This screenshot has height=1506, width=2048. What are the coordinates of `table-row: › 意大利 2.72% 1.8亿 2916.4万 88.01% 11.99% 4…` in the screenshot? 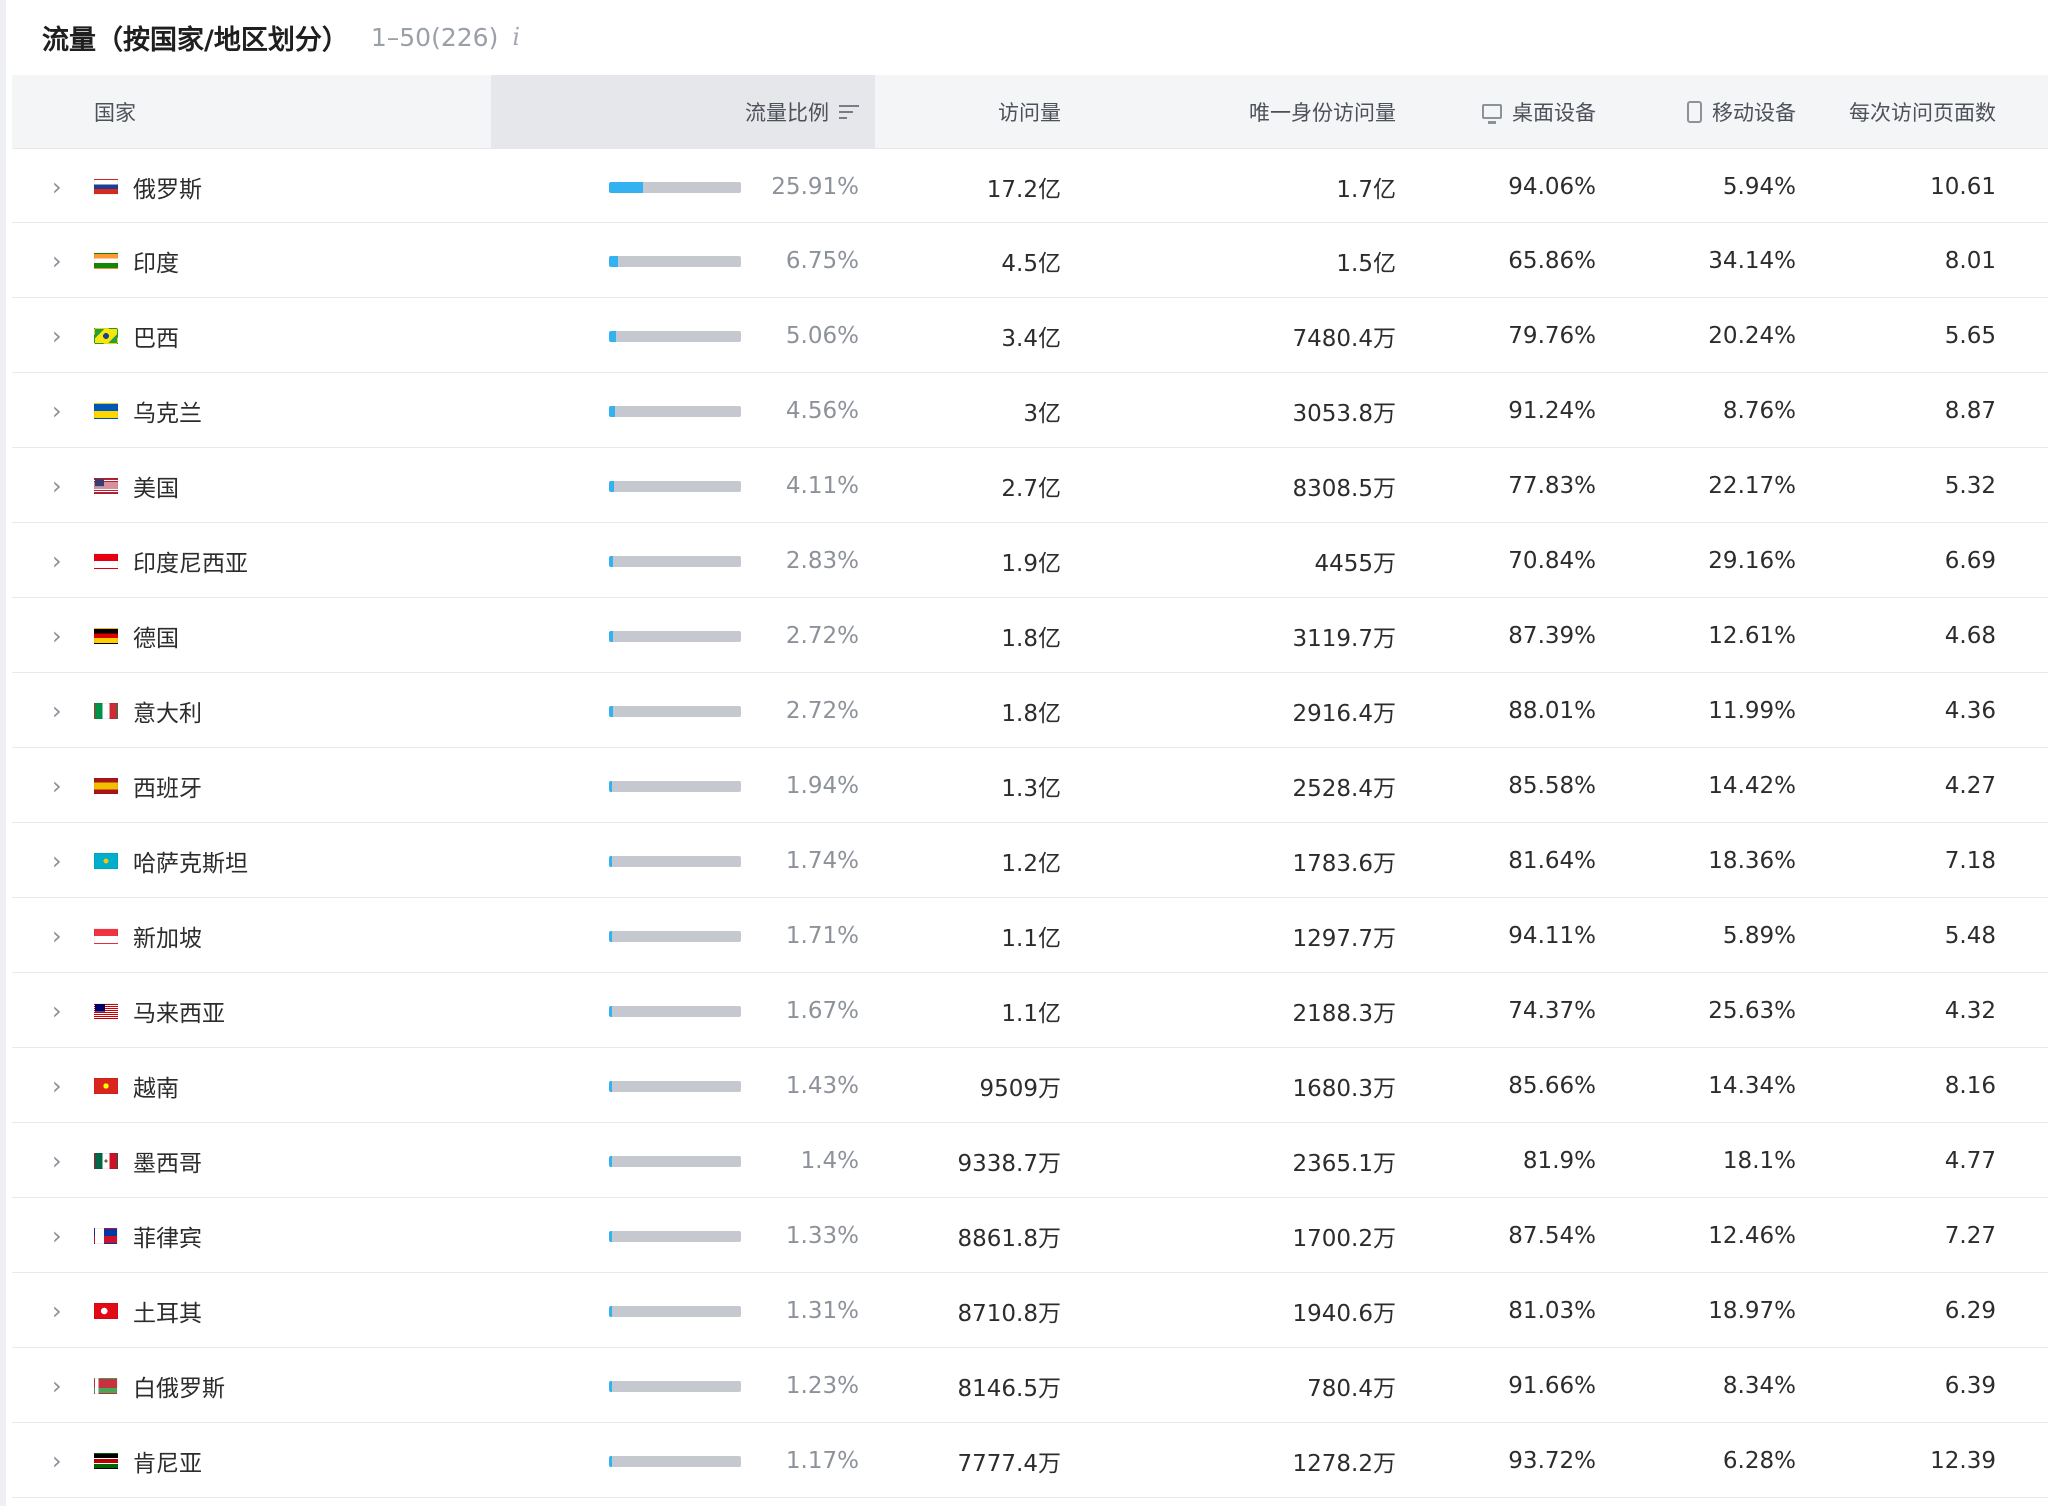 It's located at (1030, 710).